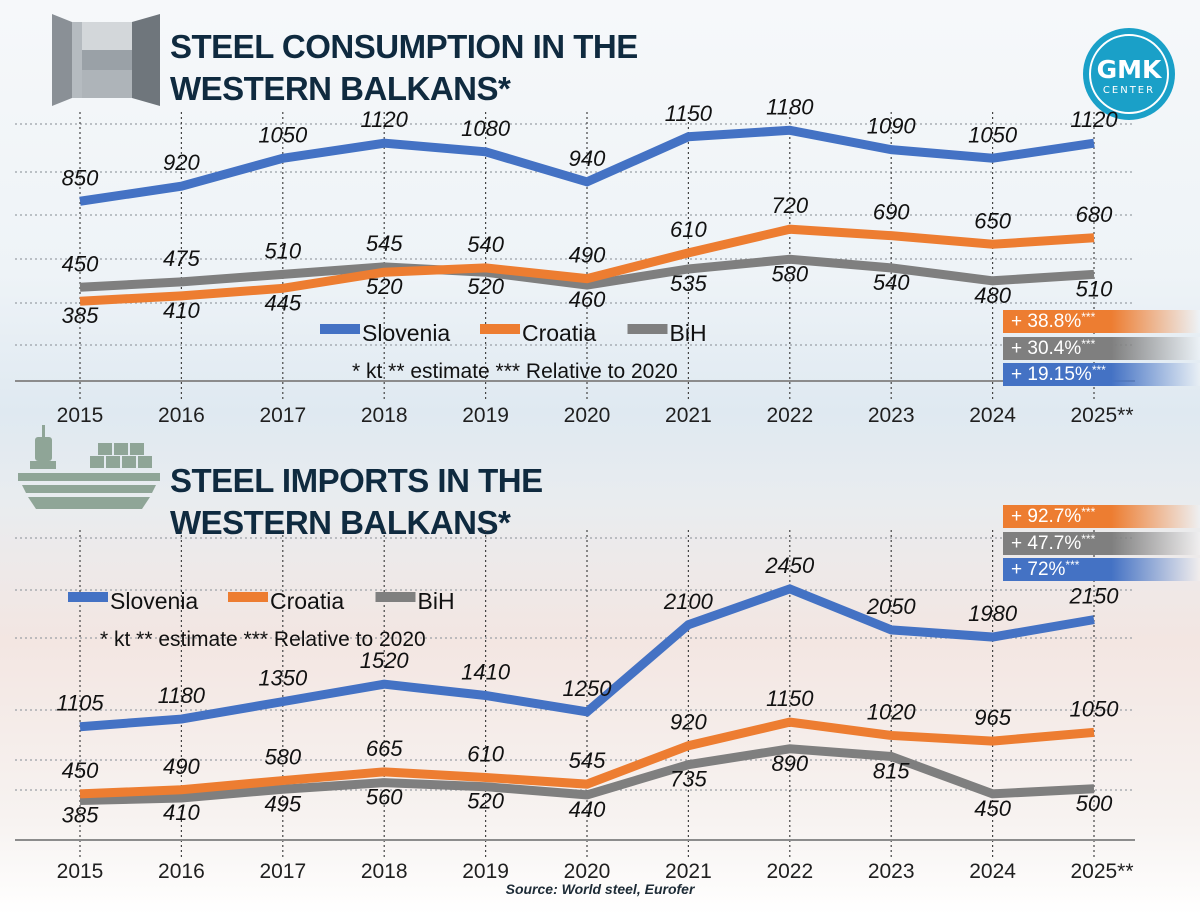  Describe the element at coordinates (406, 333) in the screenshot. I see `legend-label: Slovenia` at that location.